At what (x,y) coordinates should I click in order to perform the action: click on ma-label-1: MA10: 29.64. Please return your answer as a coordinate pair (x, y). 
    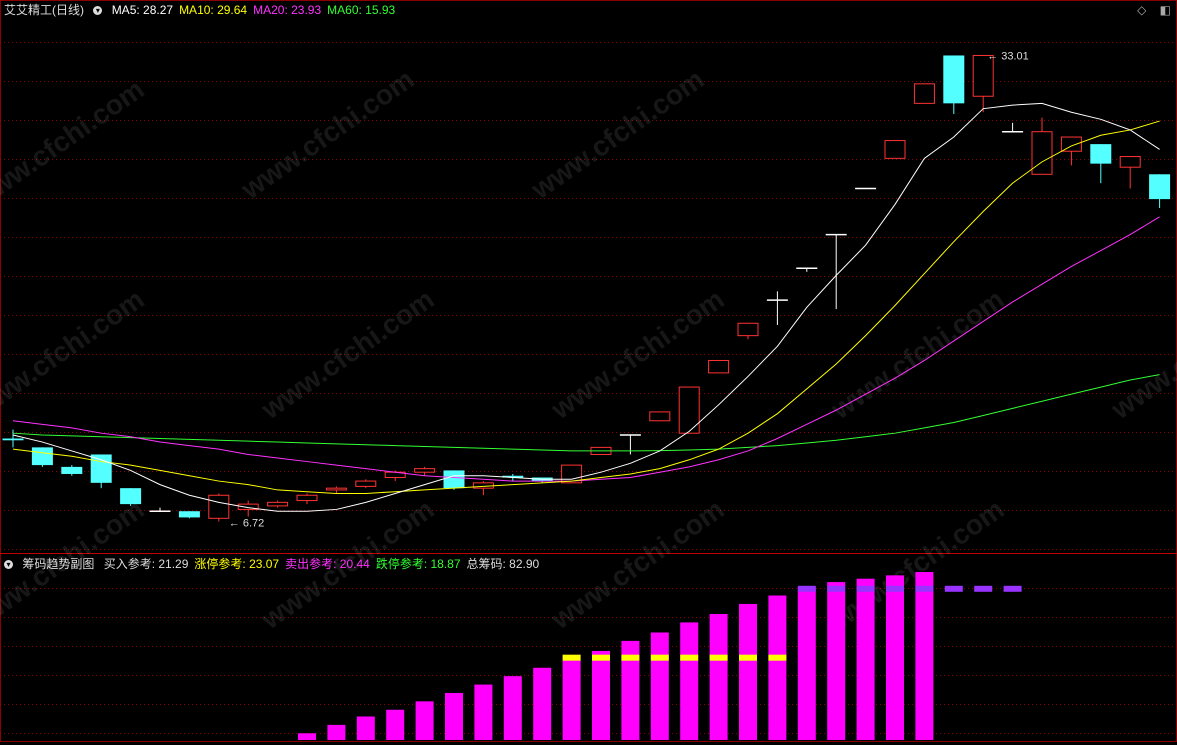
    Looking at the image, I should click on (213, 10).